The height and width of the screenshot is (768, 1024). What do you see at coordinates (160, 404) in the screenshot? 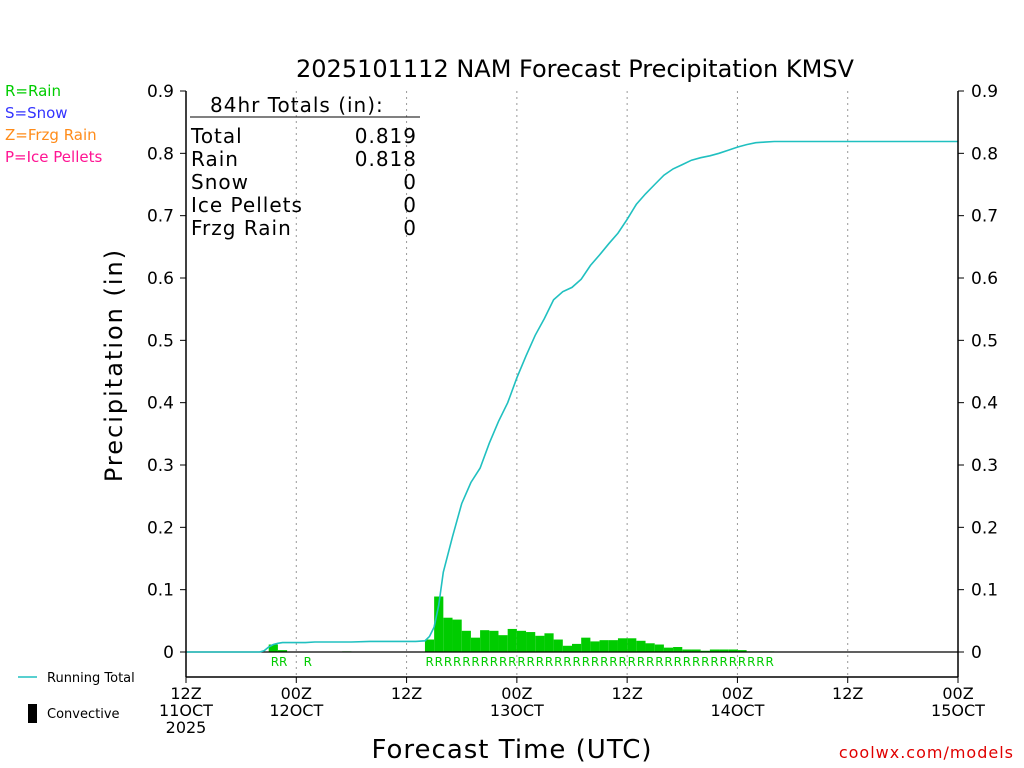
I see `y-tick-label-left: 0.4` at bounding box center [160, 404].